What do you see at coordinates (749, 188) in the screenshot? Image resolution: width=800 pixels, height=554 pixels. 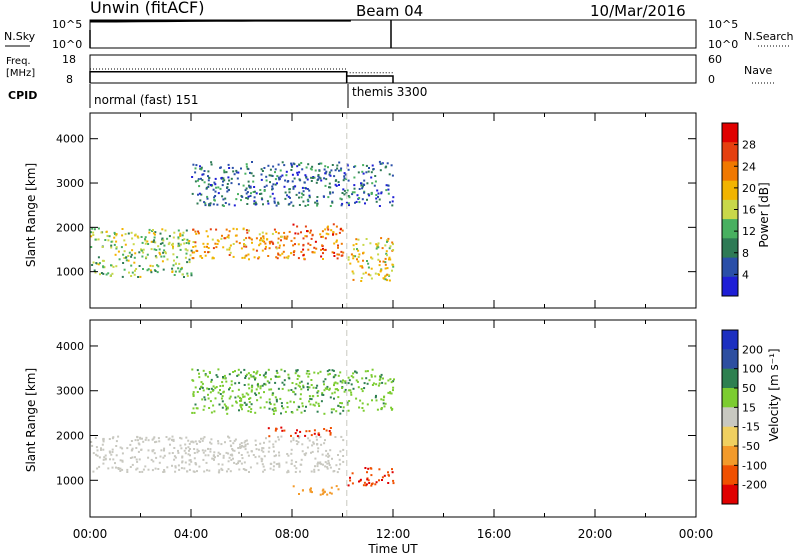 I see `colorbar-tick-label: 20` at bounding box center [749, 188].